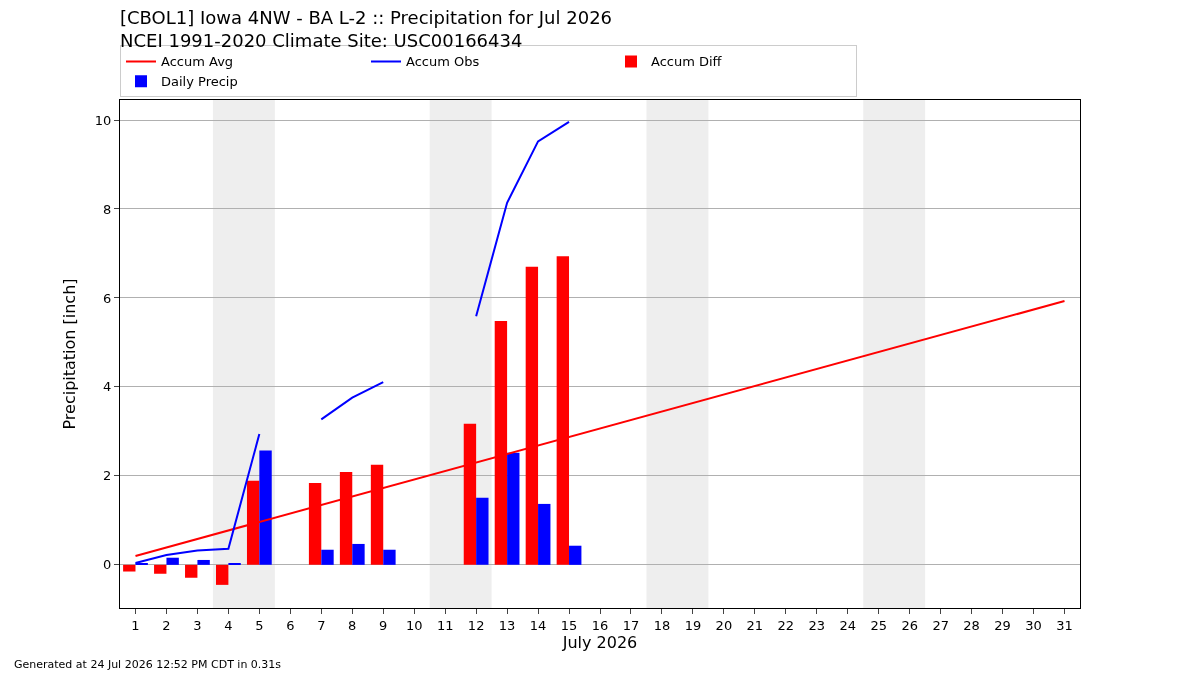 The height and width of the screenshot is (675, 1200). Describe the element at coordinates (476, 625) in the screenshot. I see `x-tick-label: 12` at that location.